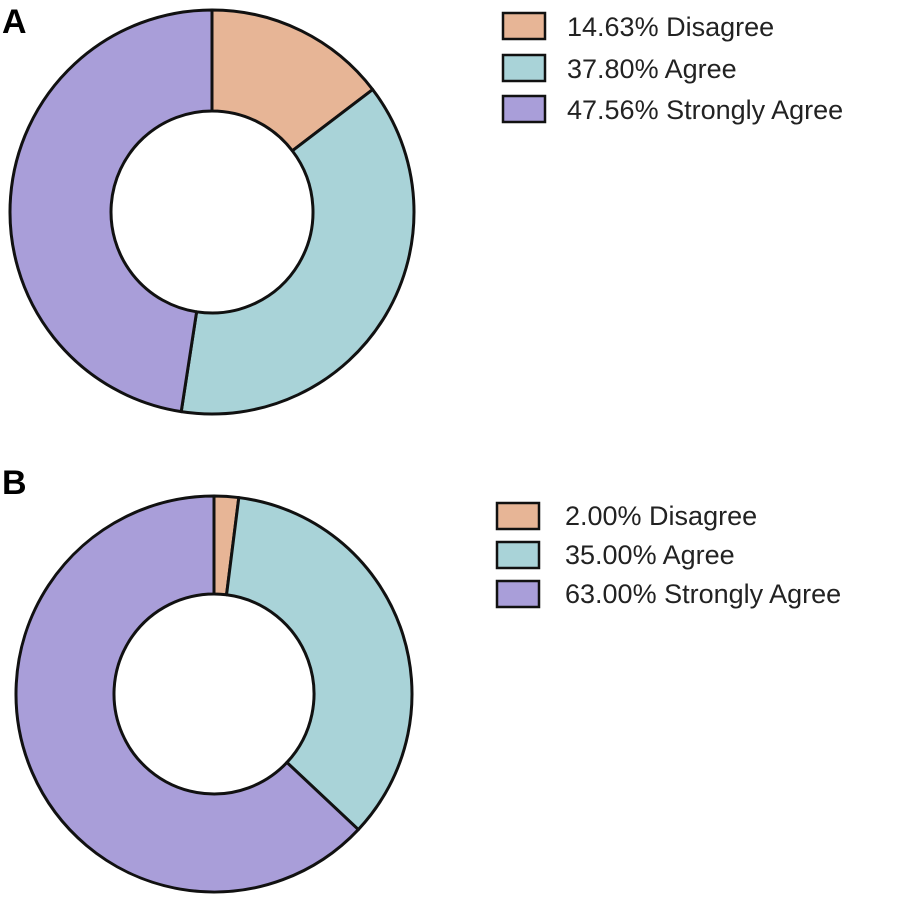 The image size is (922, 901). What do you see at coordinates (703, 594) in the screenshot?
I see `legend-b-label-strongly-agree: 63.00% Strongly Agree` at bounding box center [703, 594].